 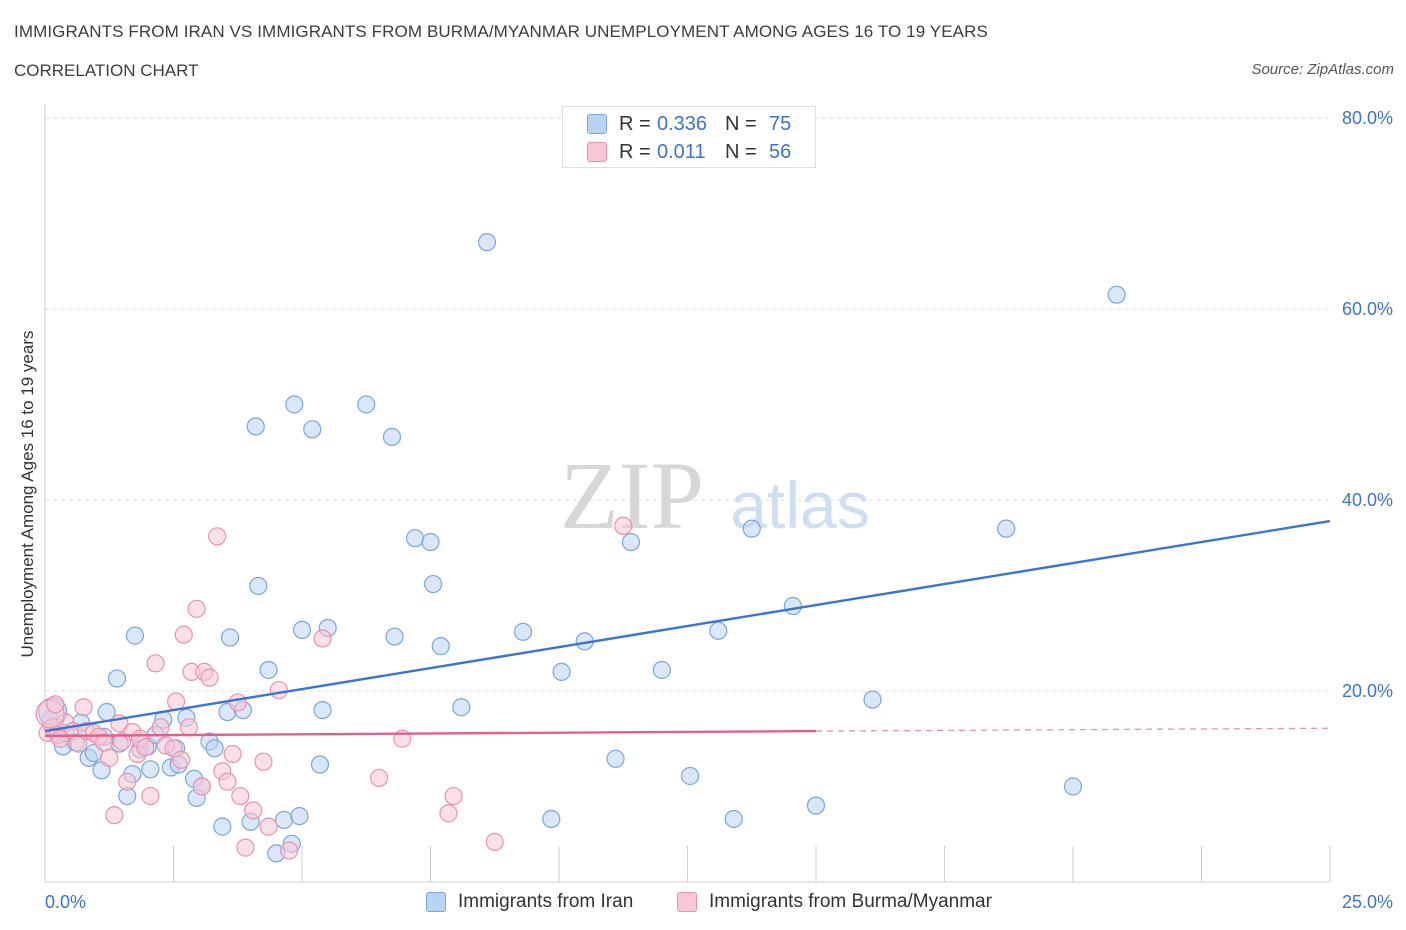 What do you see at coordinates (689, 137) in the screenshot?
I see `stats-legend: R = 0.336 N = 75 R = 0.011 N = 56` at bounding box center [689, 137].